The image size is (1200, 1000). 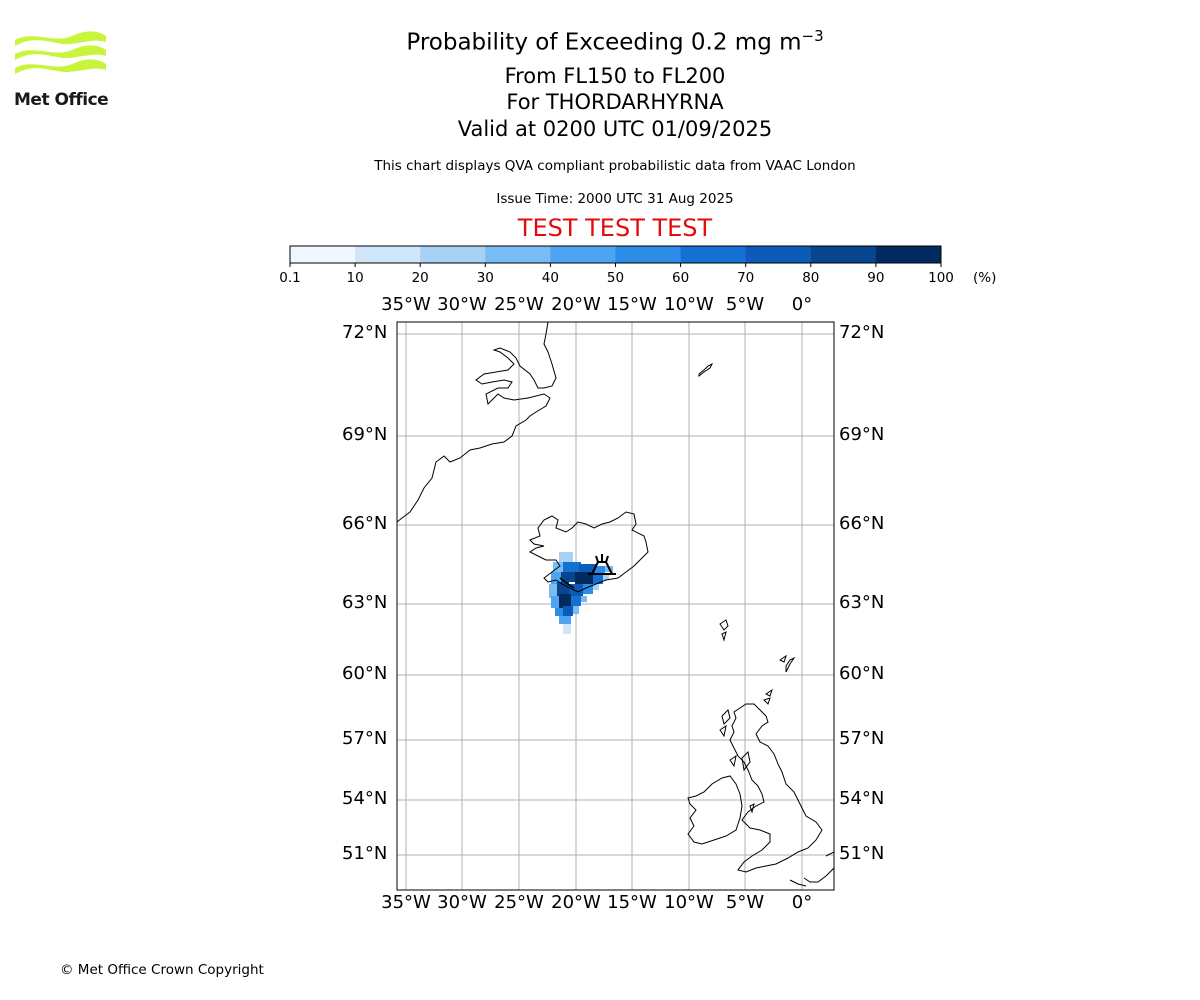 I want to click on colorbar-tick-label: 50, so click(x=615, y=278).